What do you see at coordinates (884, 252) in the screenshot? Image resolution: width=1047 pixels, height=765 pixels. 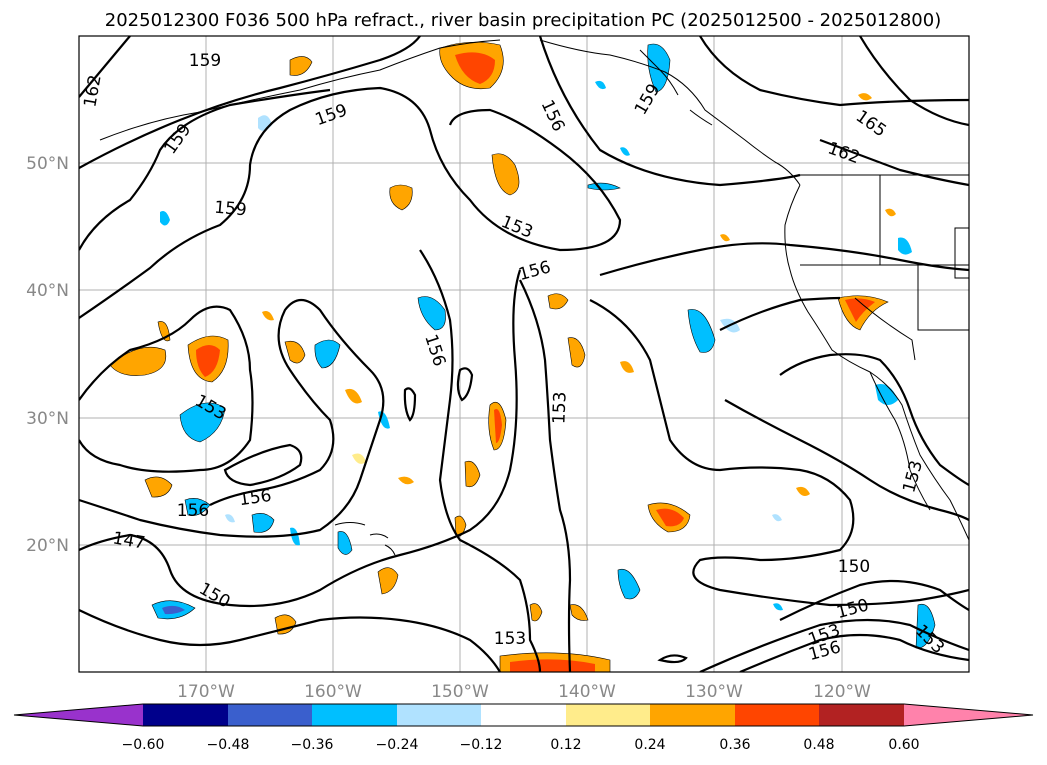 I see `state-borders` at bounding box center [884, 252].